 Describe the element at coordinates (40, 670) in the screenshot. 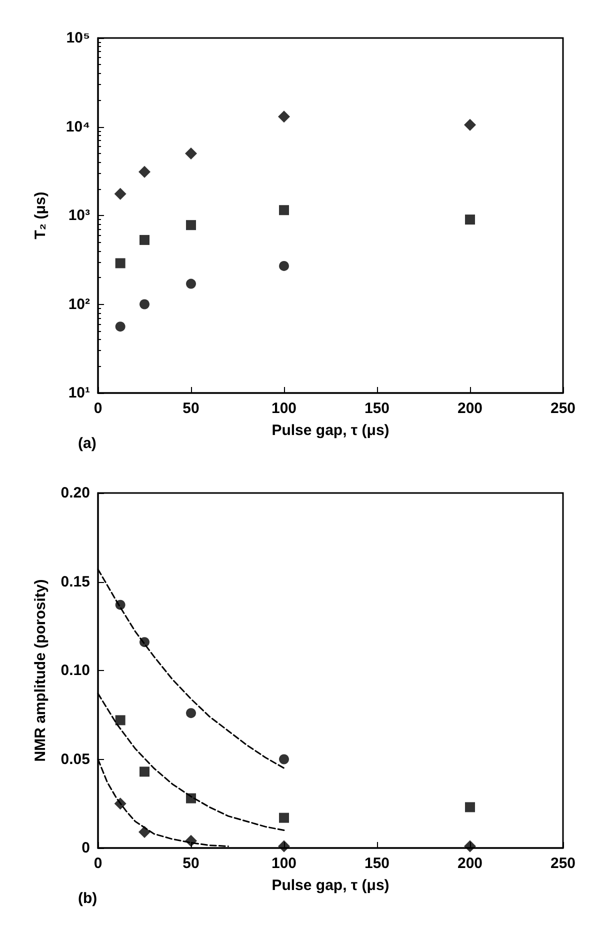

I see `y-axis-title: NMR amplitude (porosity)` at that location.